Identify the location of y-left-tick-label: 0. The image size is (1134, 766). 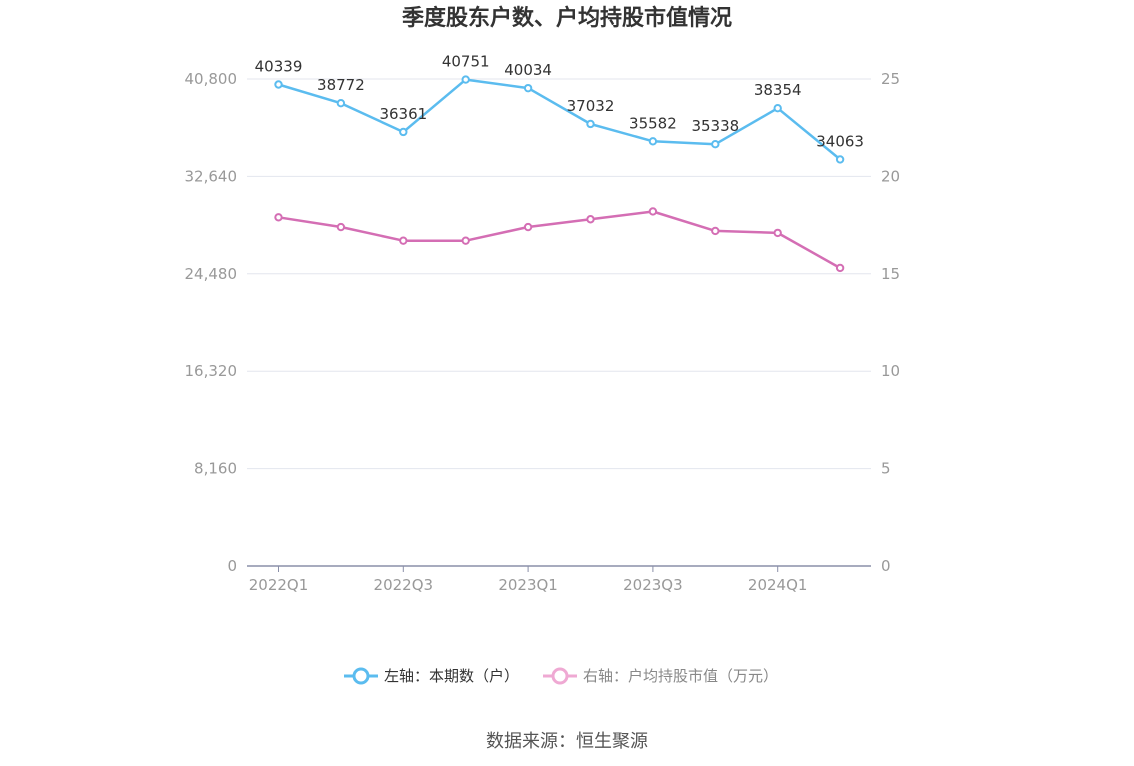
(232, 566).